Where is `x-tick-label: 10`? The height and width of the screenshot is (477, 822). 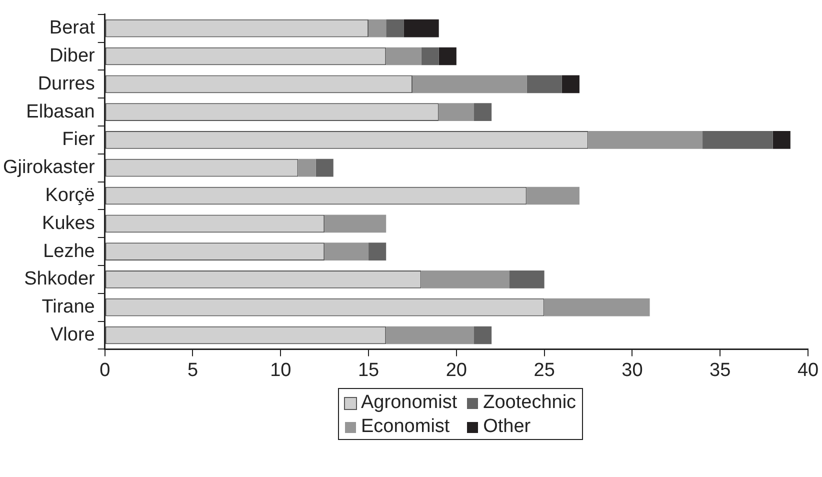 x-tick-label: 10 is located at coordinates (281, 370).